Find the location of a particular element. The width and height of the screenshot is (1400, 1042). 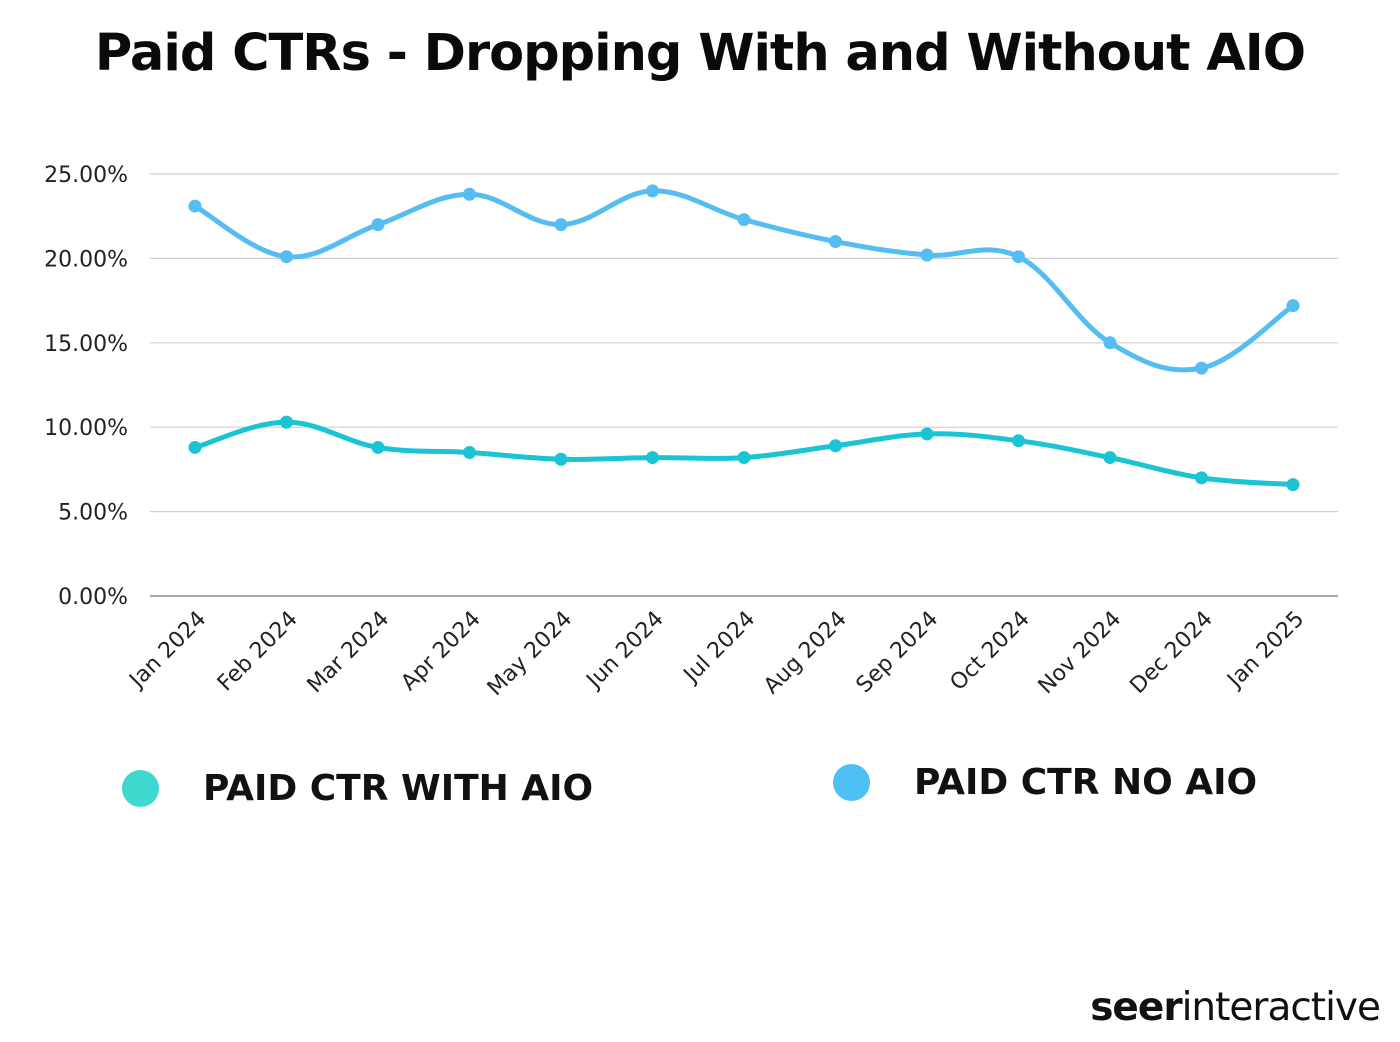

legend-marker-no-aio is located at coordinates (851, 782).